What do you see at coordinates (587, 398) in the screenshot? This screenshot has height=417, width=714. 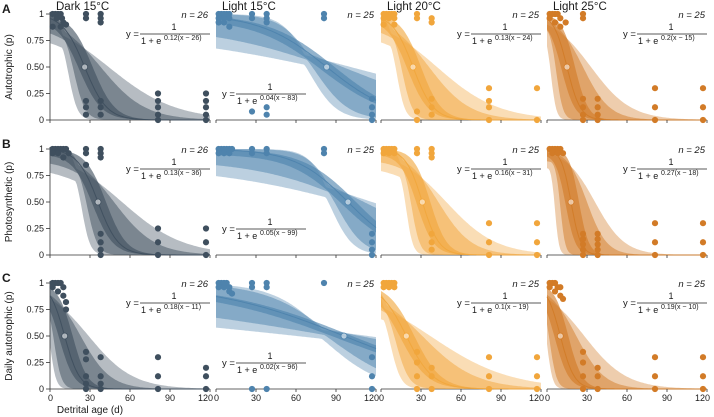 I see `x-tick-label: 30` at bounding box center [587, 398].